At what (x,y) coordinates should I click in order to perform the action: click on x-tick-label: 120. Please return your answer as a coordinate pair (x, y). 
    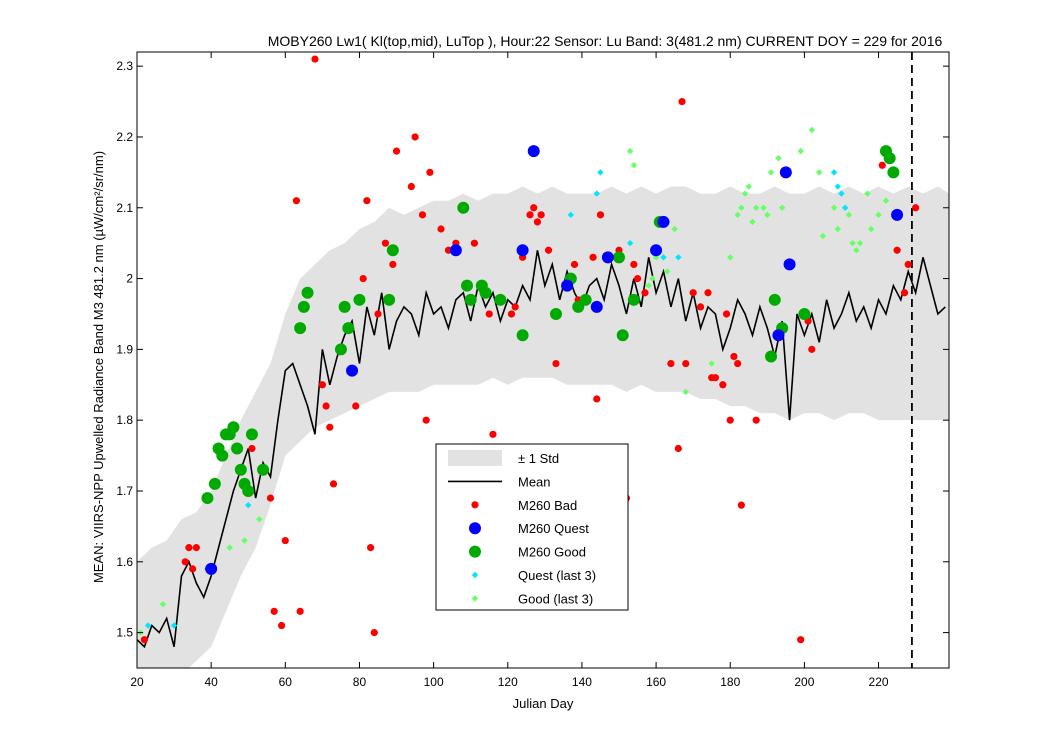
    Looking at the image, I should click on (508, 682).